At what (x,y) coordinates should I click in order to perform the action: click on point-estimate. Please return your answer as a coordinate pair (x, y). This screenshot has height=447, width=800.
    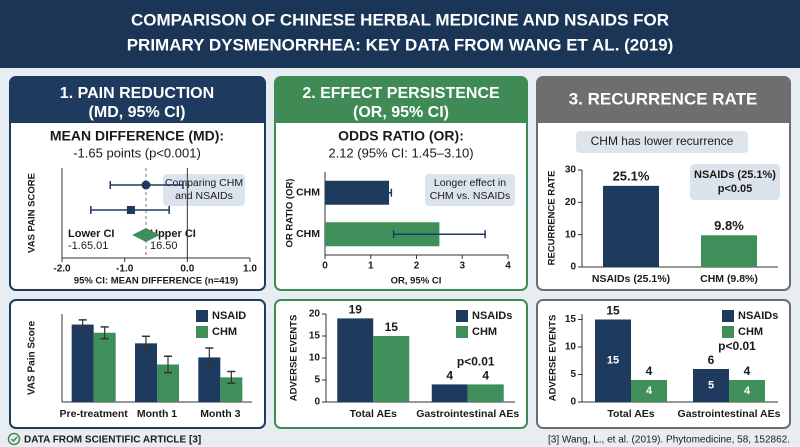
    Looking at the image, I should click on (130, 210).